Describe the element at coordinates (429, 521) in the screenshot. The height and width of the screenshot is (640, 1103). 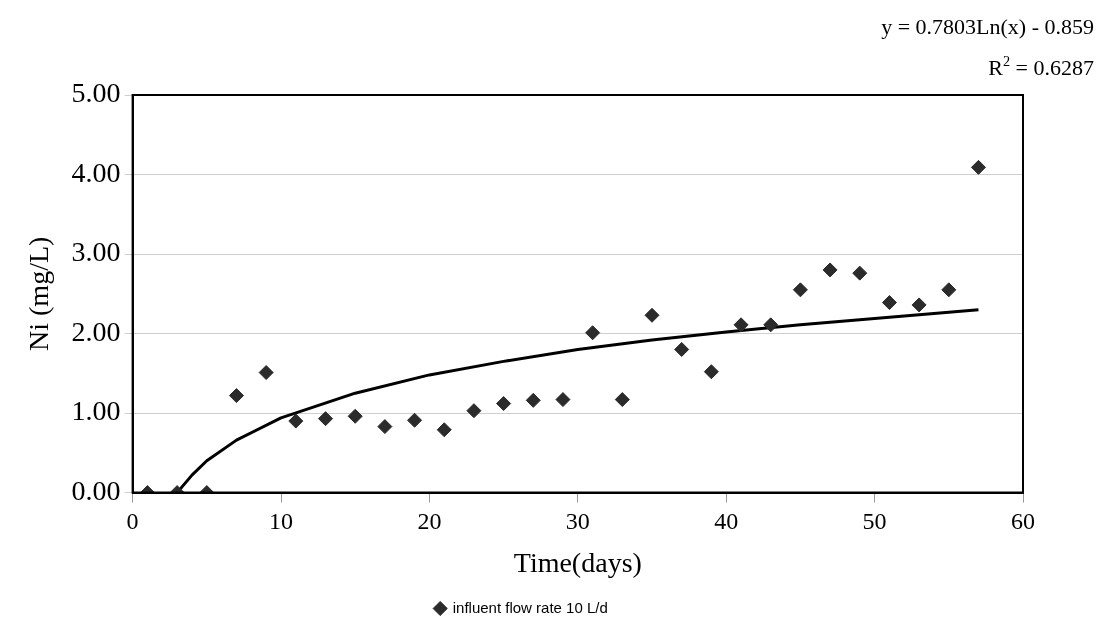
I see `x-tick-label: 20` at that location.